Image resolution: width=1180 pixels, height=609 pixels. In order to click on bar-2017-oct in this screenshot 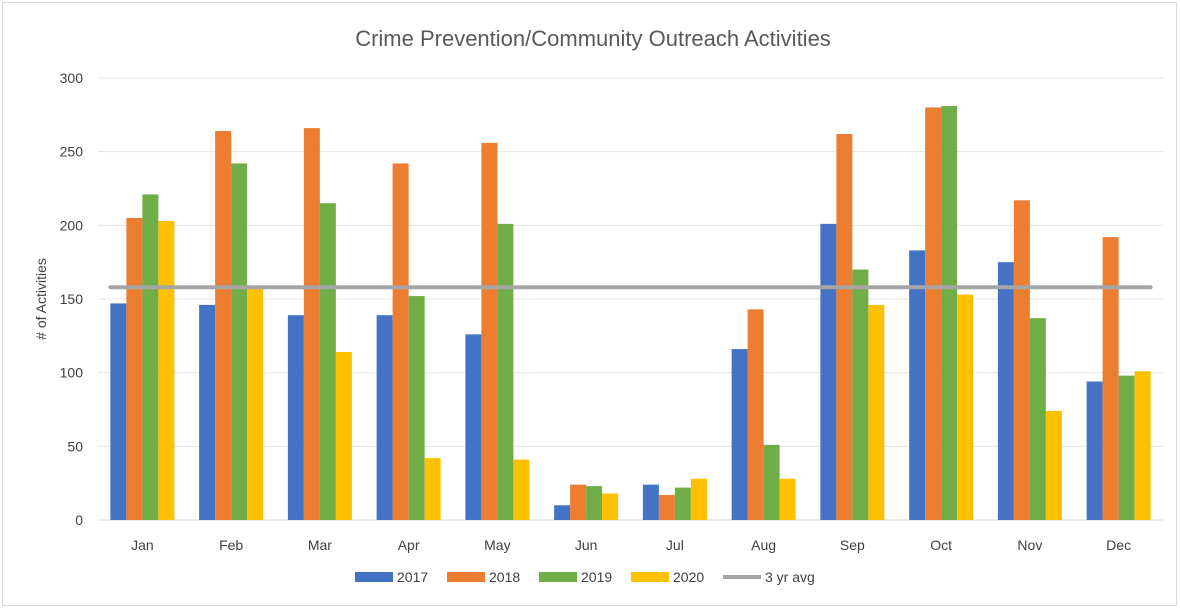, I will do `click(917, 385)`.